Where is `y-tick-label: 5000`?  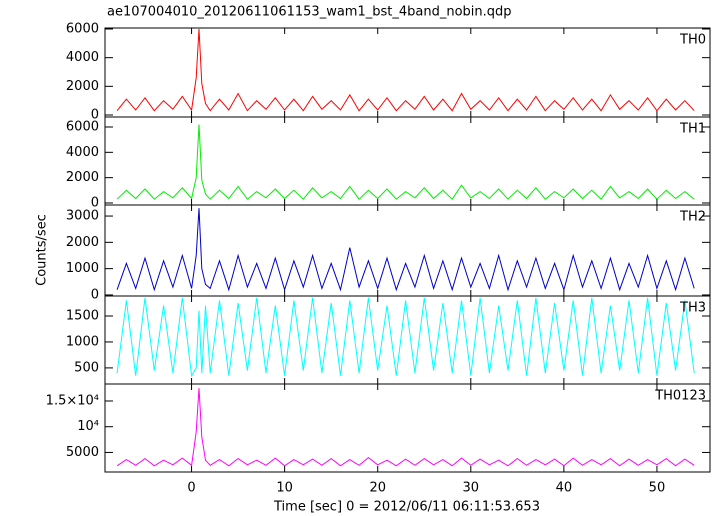 y-tick-label: 5000 is located at coordinates (82, 452).